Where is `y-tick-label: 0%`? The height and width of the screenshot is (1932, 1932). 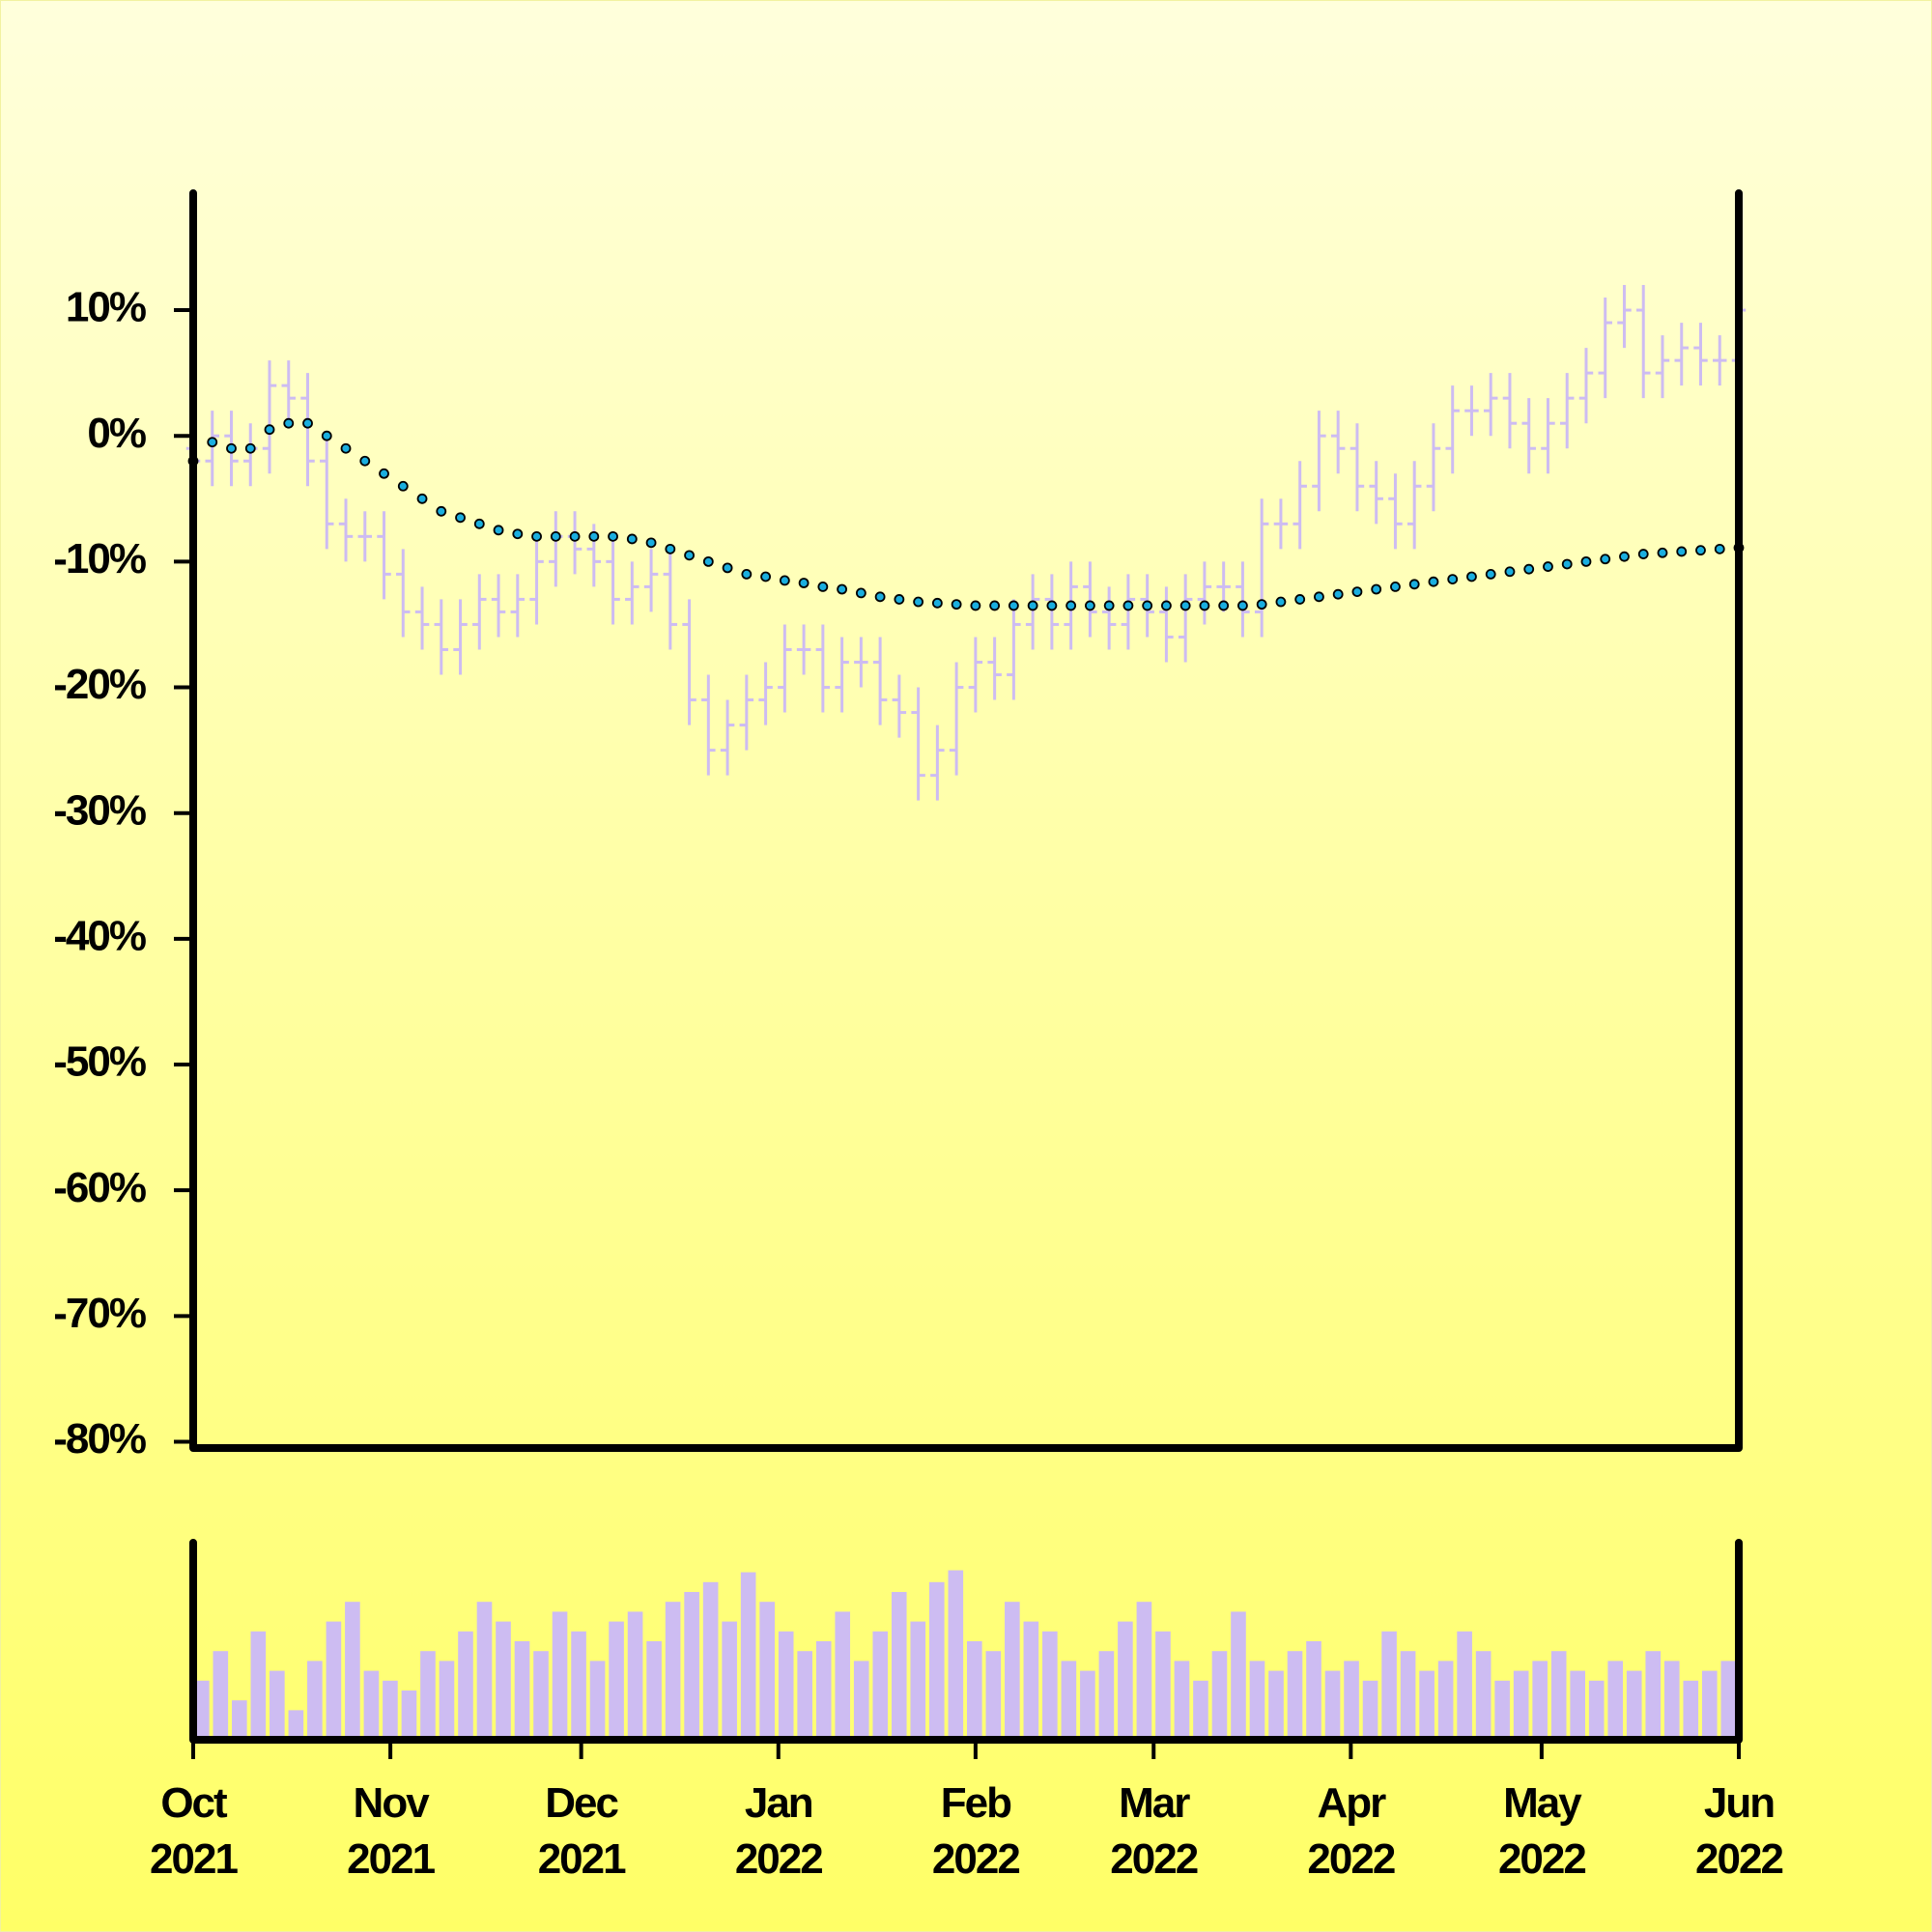
y-tick-label: 0% is located at coordinates (116, 433).